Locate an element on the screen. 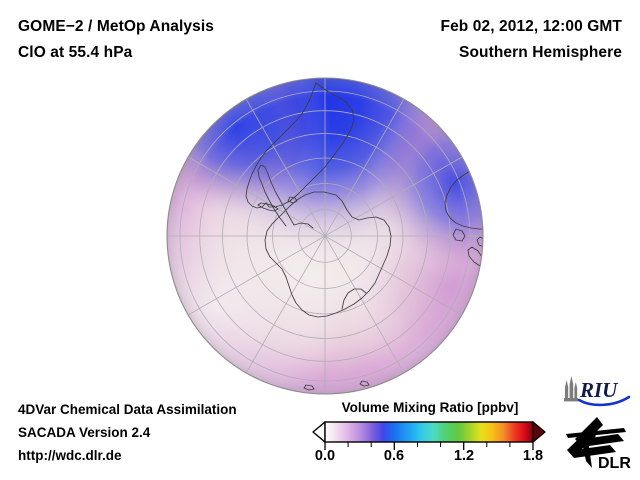  dlr-logo: DLR is located at coordinates (598, 444).